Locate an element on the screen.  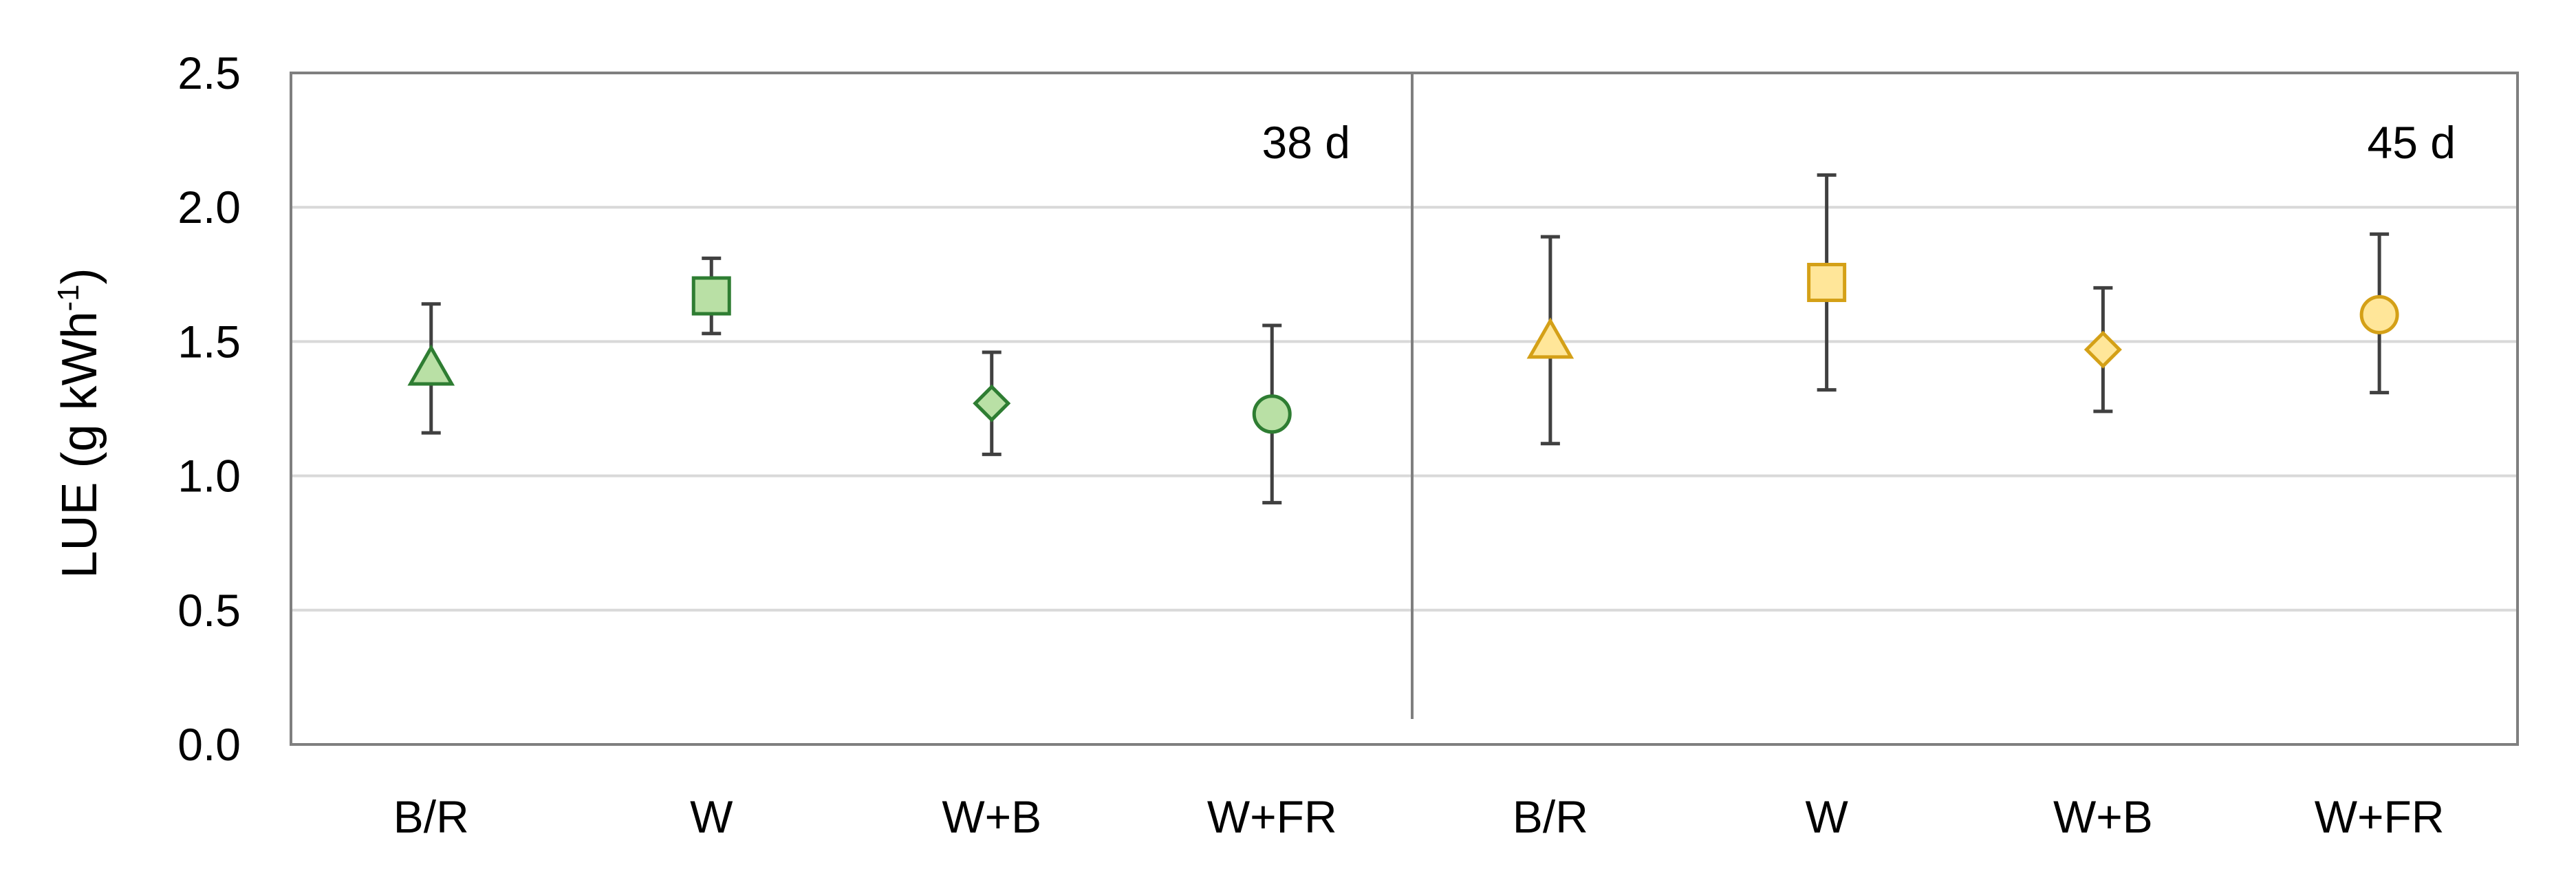
y-tick-label: 1.5 is located at coordinates (209, 341).